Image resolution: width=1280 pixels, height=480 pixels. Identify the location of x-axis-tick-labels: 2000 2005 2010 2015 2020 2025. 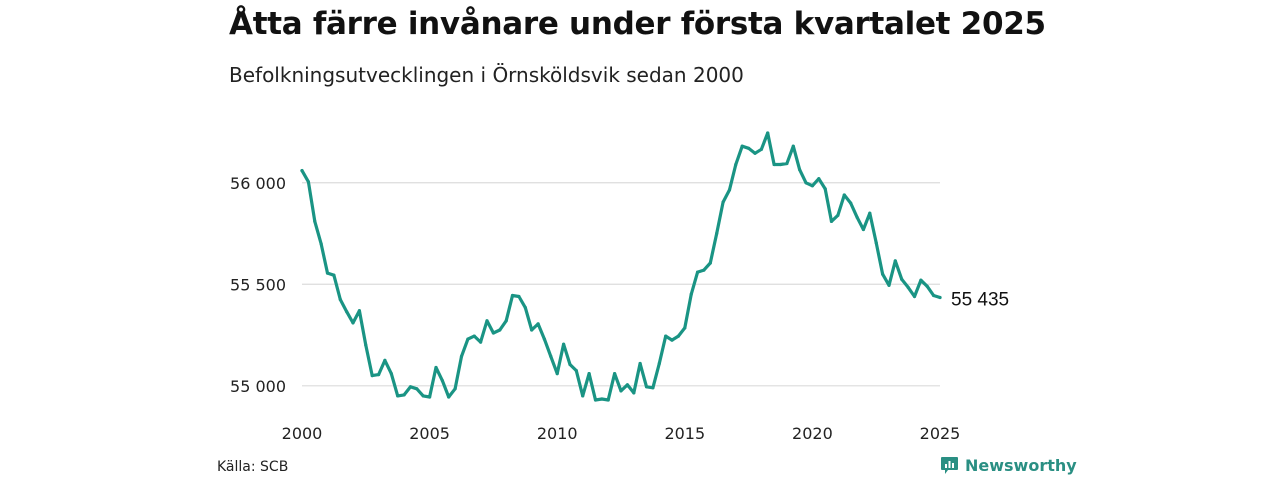
(621, 433).